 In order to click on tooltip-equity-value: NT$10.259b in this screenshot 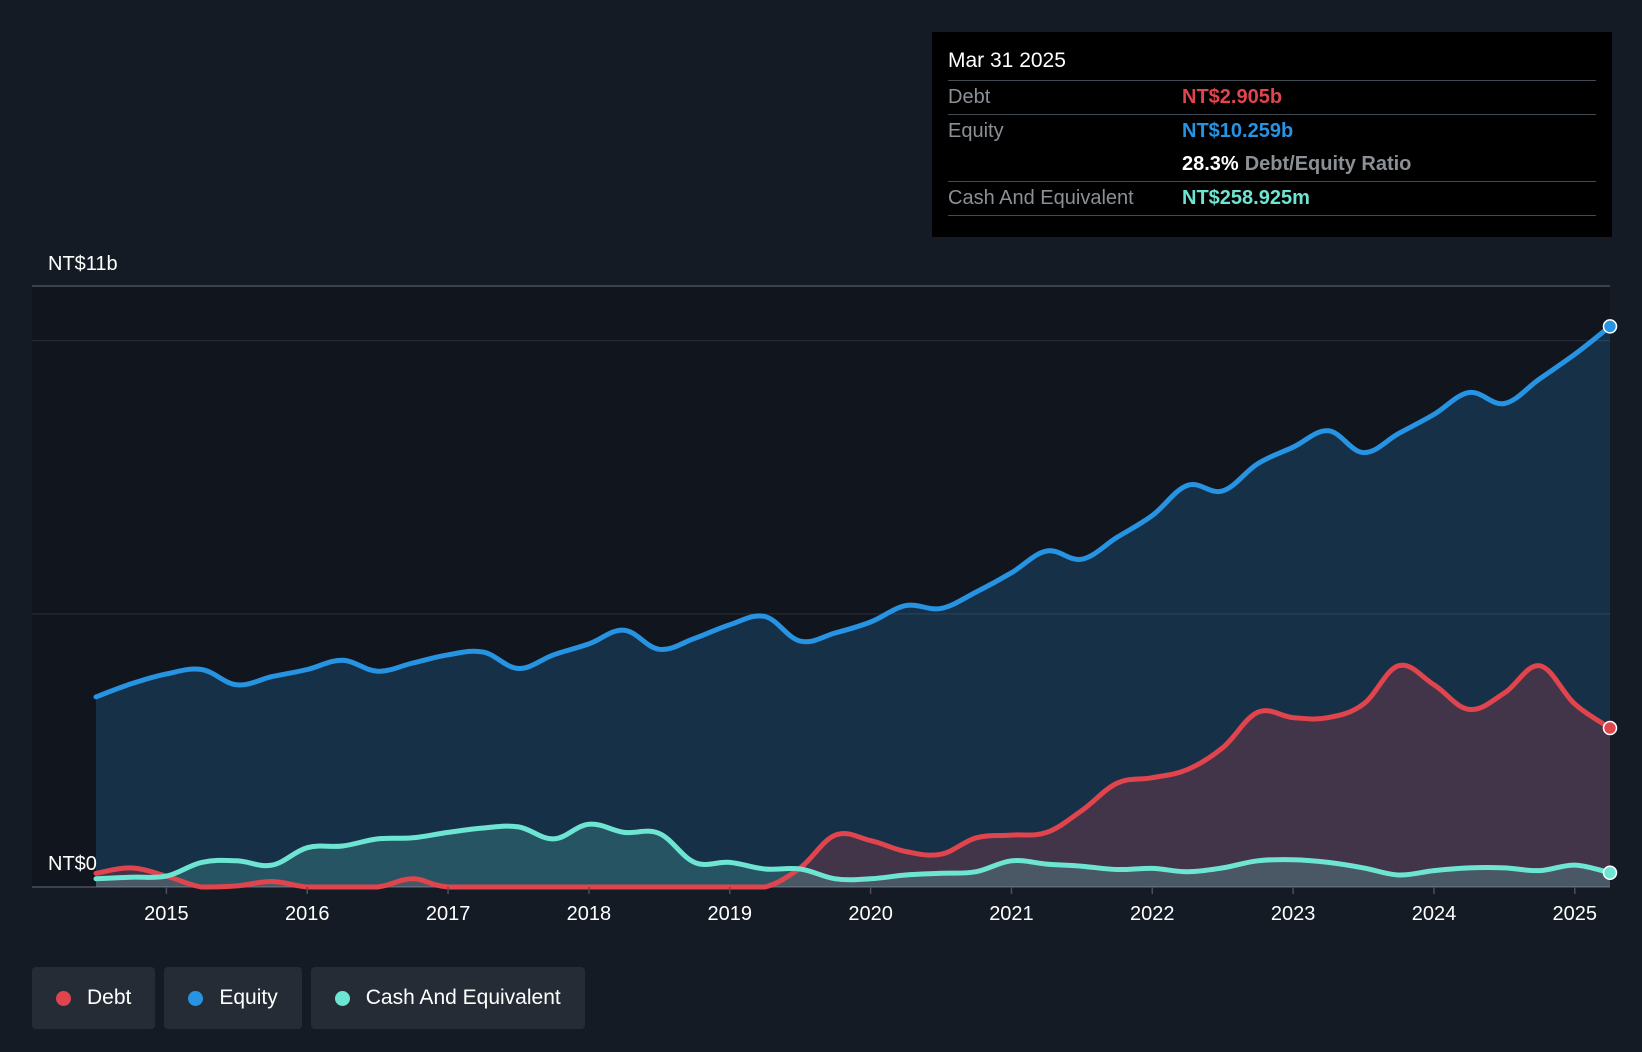, I will do `click(1238, 131)`.